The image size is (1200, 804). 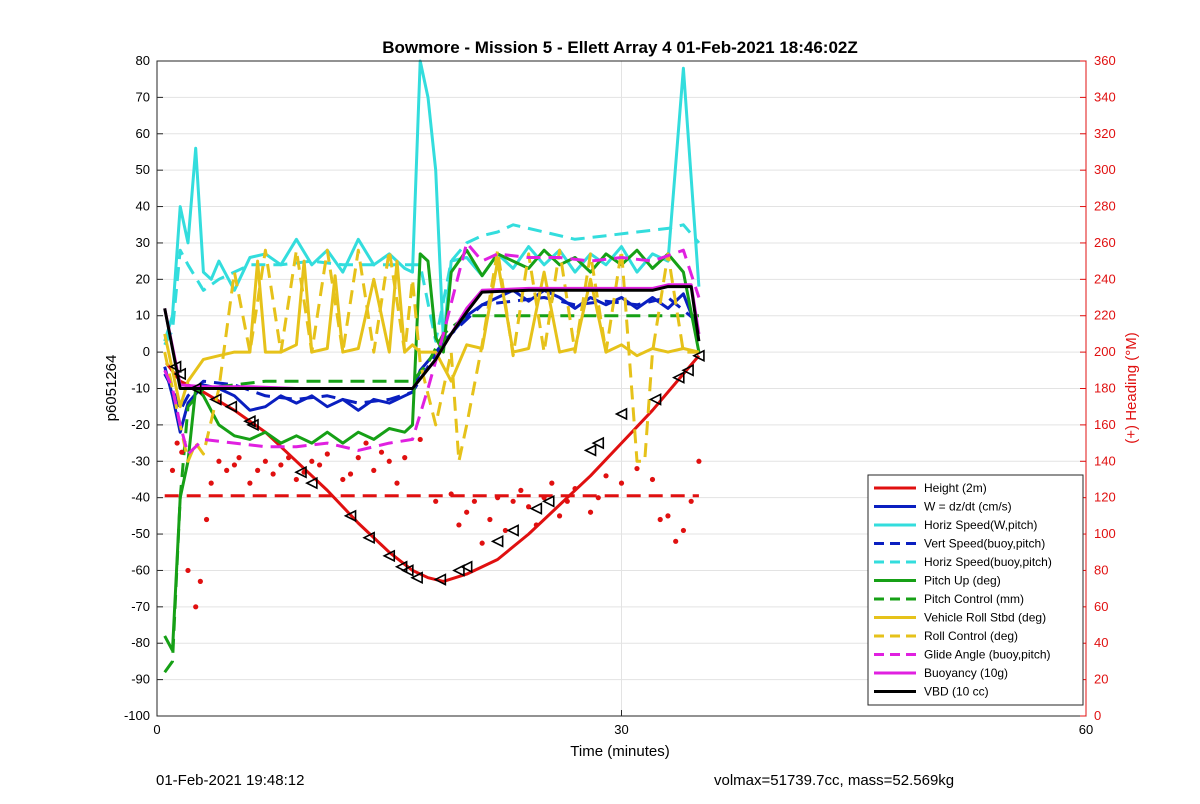 I want to click on y2-tick-label: 300, so click(x=1105, y=169).